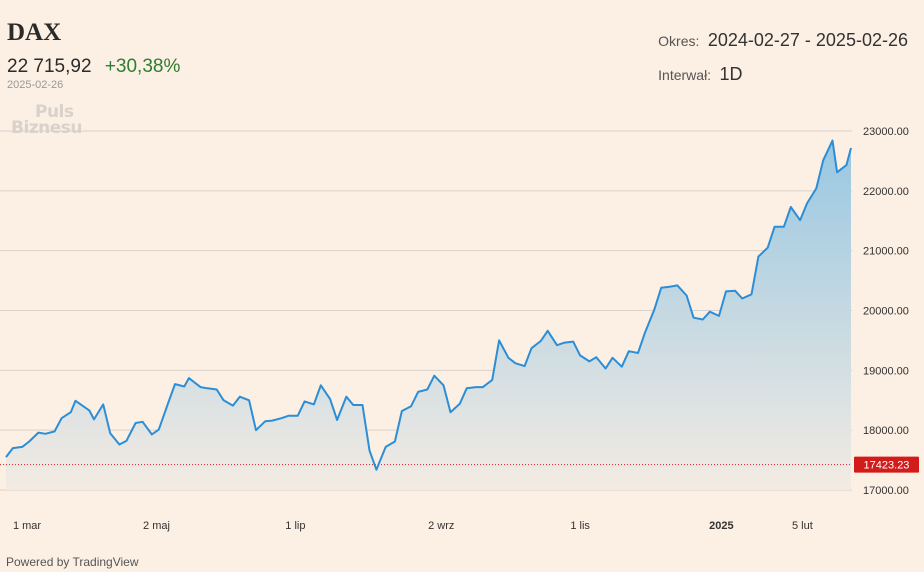  What do you see at coordinates (886, 491) in the screenshot?
I see `y-tick-label: 17000.00` at bounding box center [886, 491].